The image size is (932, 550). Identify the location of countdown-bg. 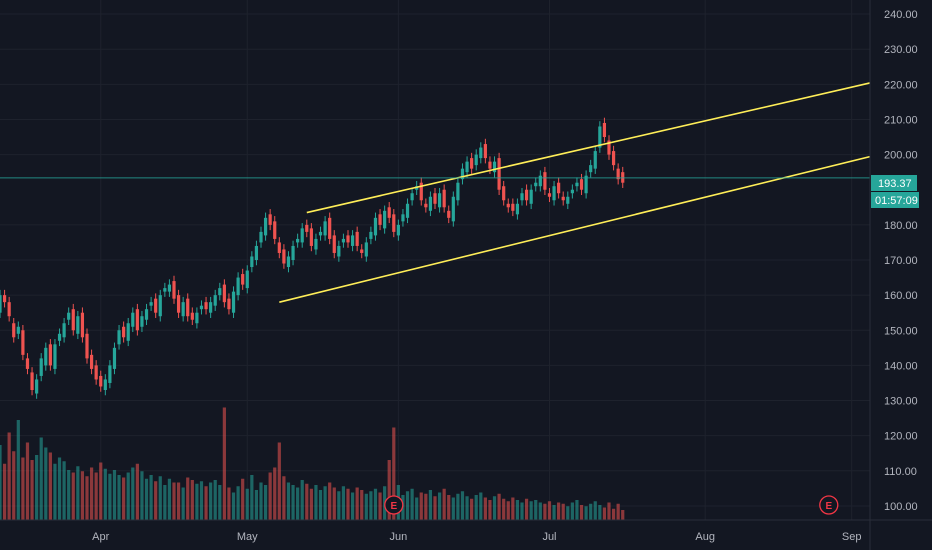
(895, 200).